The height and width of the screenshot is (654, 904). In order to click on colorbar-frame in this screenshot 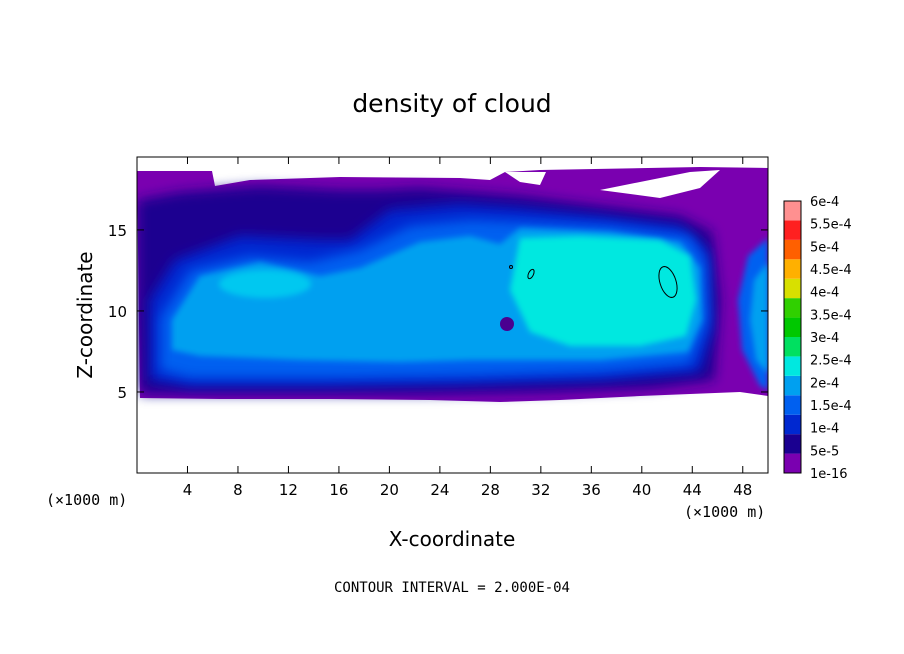, I will do `click(792, 337)`.